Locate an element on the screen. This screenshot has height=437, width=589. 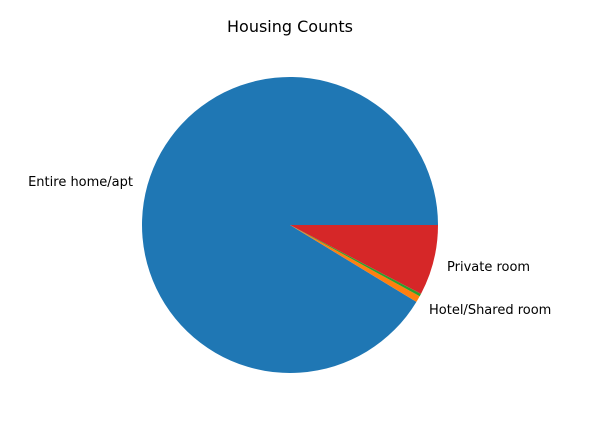
label-private-room: Private room is located at coordinates (488, 267).